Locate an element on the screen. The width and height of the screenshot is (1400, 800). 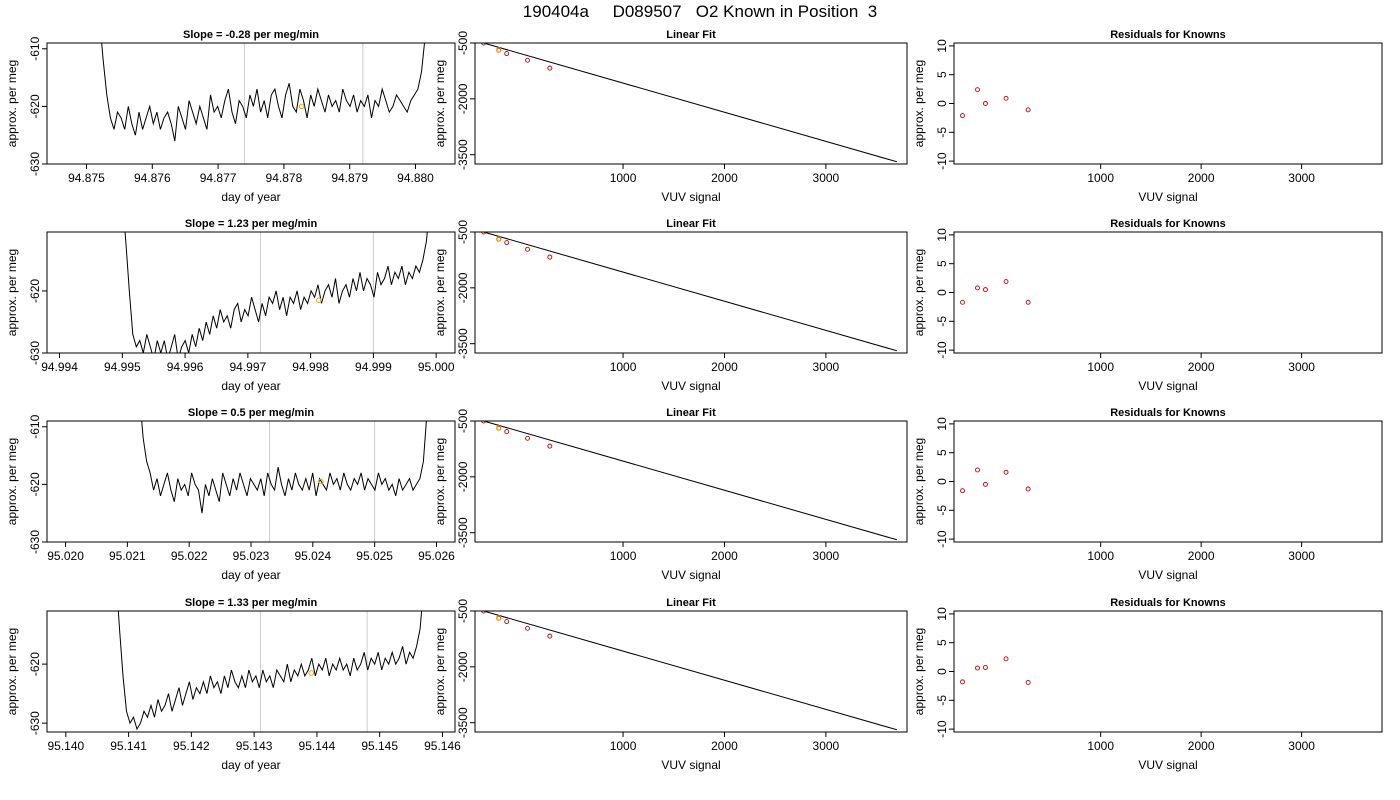
x-tick-label: 94.998 is located at coordinates (310, 367).